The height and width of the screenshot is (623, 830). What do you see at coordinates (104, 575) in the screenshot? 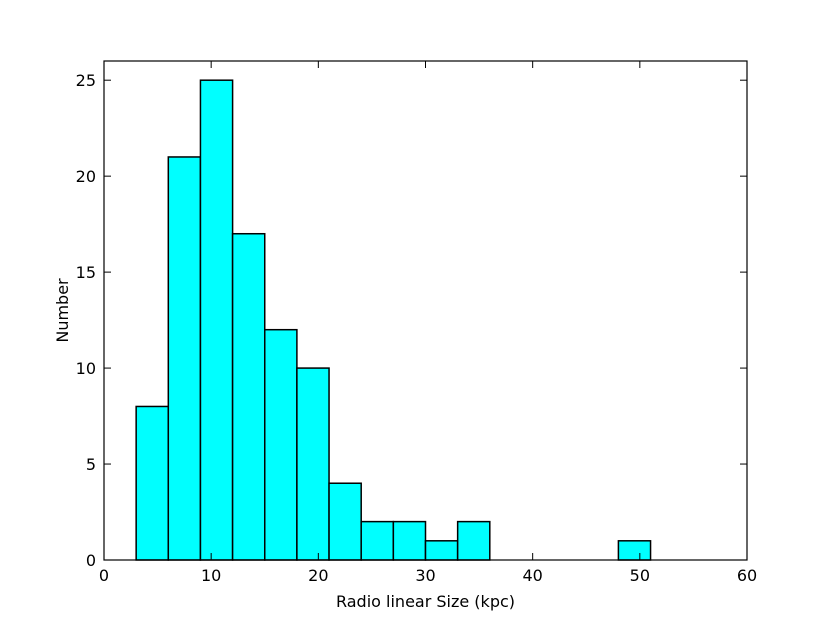
I see `x-tick-label: 0` at bounding box center [104, 575].